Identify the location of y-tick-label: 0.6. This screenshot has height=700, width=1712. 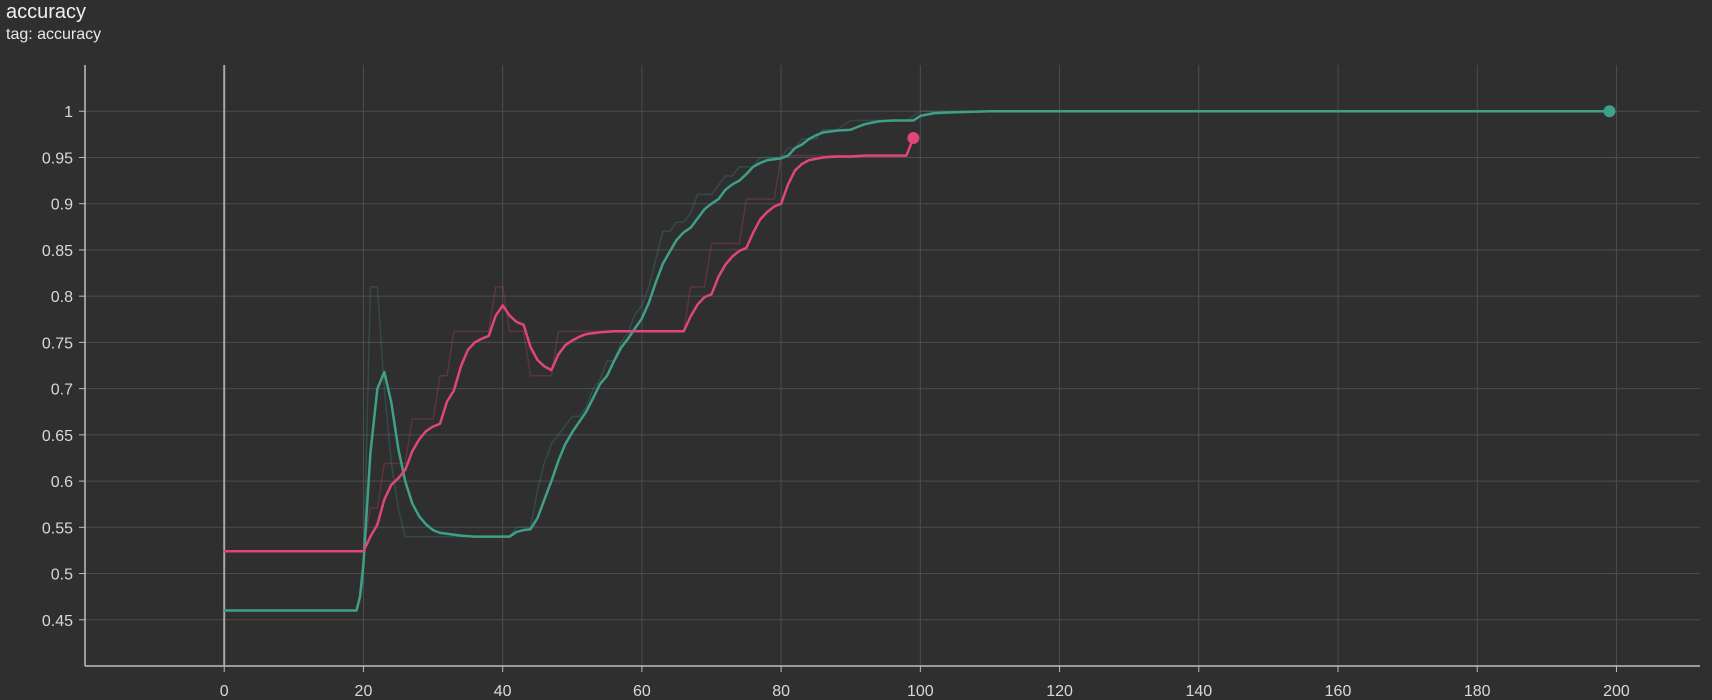
(62, 482).